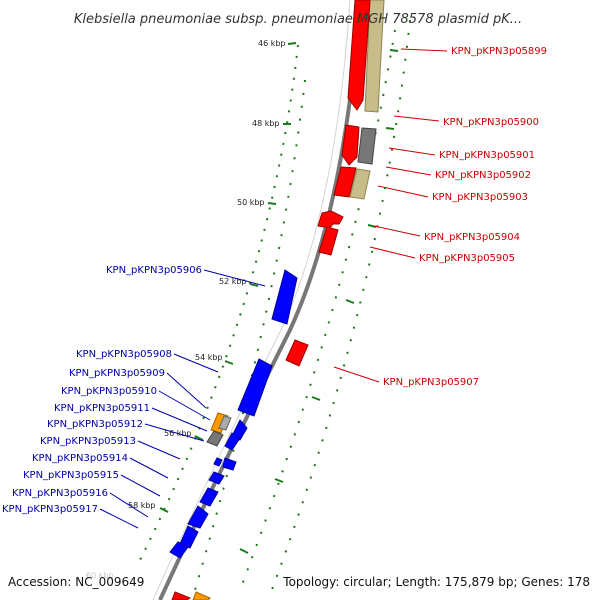  I want to click on gene-label-kpn-pkpn3p05907: KPN_pKPN3p05907, so click(431, 382).